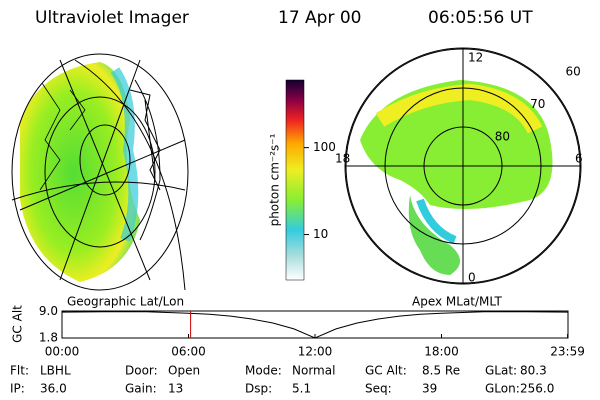  I want to click on mlt-label: 18, so click(342, 159).